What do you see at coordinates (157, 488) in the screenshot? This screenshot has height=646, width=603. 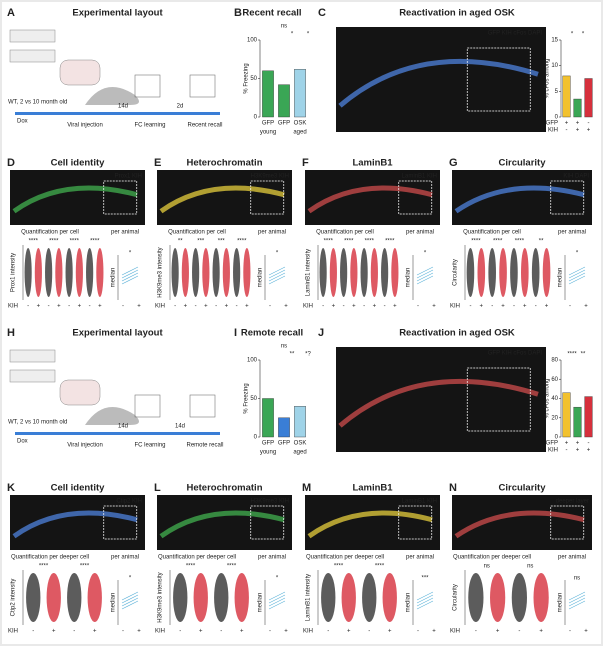 I see `panel-letter: L` at bounding box center [157, 488].